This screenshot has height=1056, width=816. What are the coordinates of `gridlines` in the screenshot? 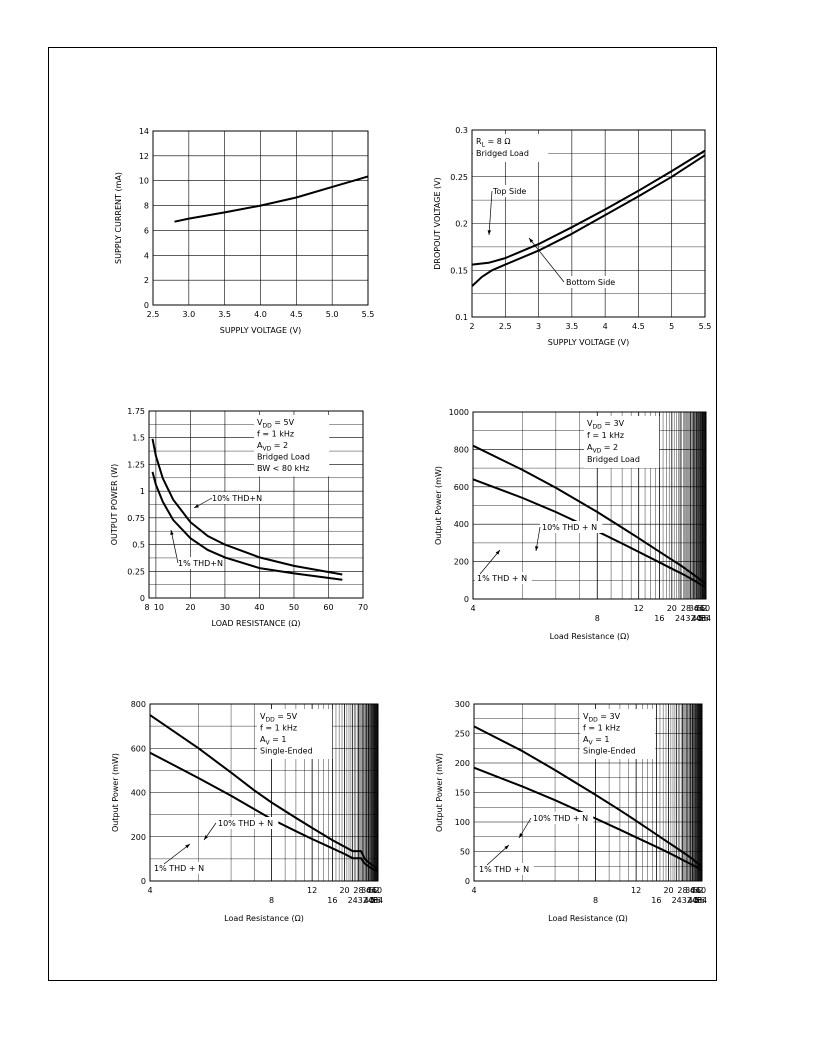 It's located at (589, 505).